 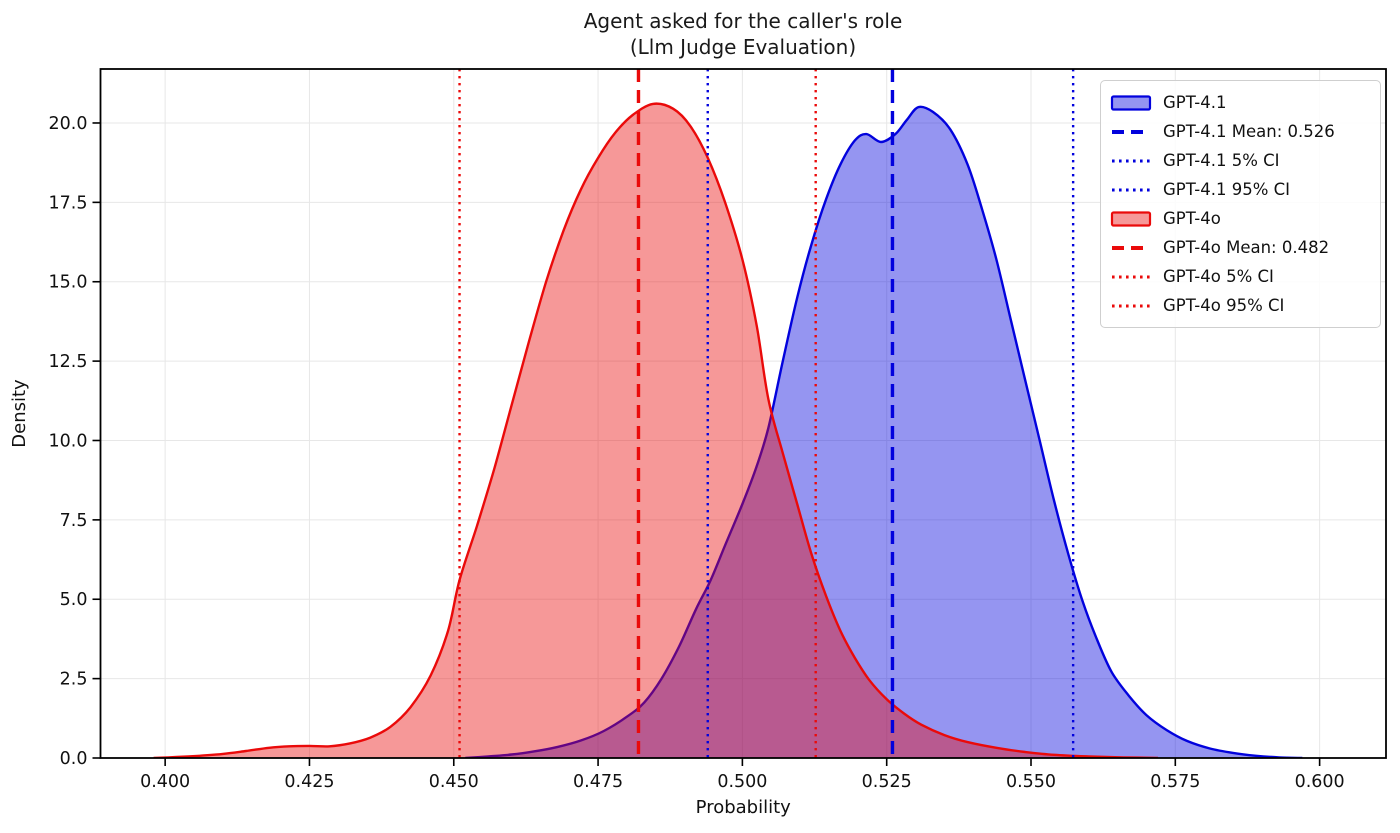 What do you see at coordinates (1218, 276) in the screenshot?
I see `legend-label: GPT-4o 5% CI` at bounding box center [1218, 276].